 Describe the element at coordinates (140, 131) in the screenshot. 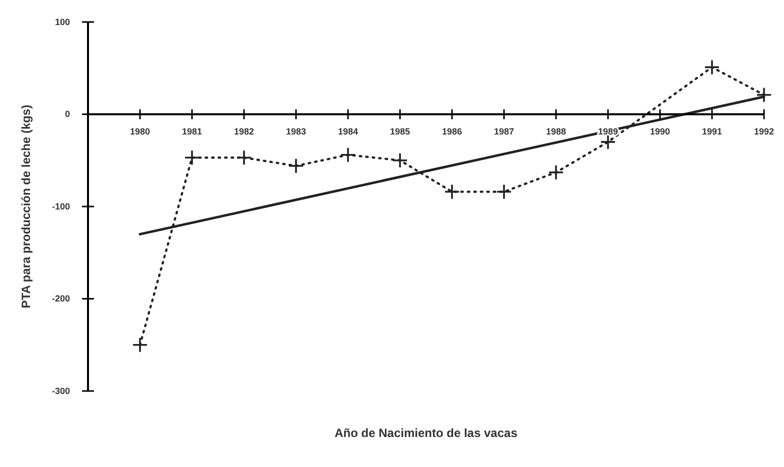

I see `x-tick-label: 1980` at that location.